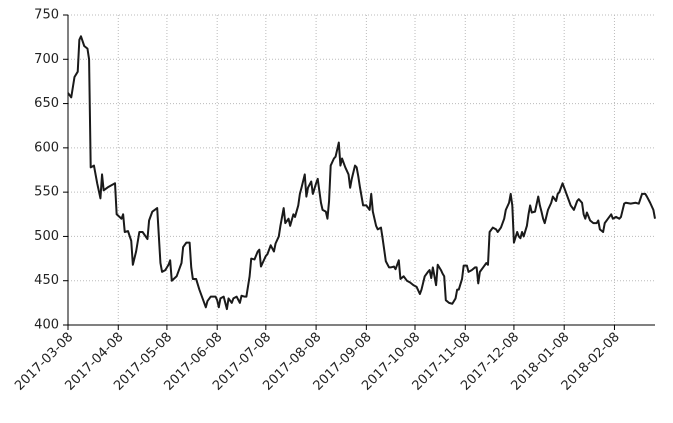 This screenshot has width=673, height=423. I want to click on y-tick-label: 400, so click(46, 325).